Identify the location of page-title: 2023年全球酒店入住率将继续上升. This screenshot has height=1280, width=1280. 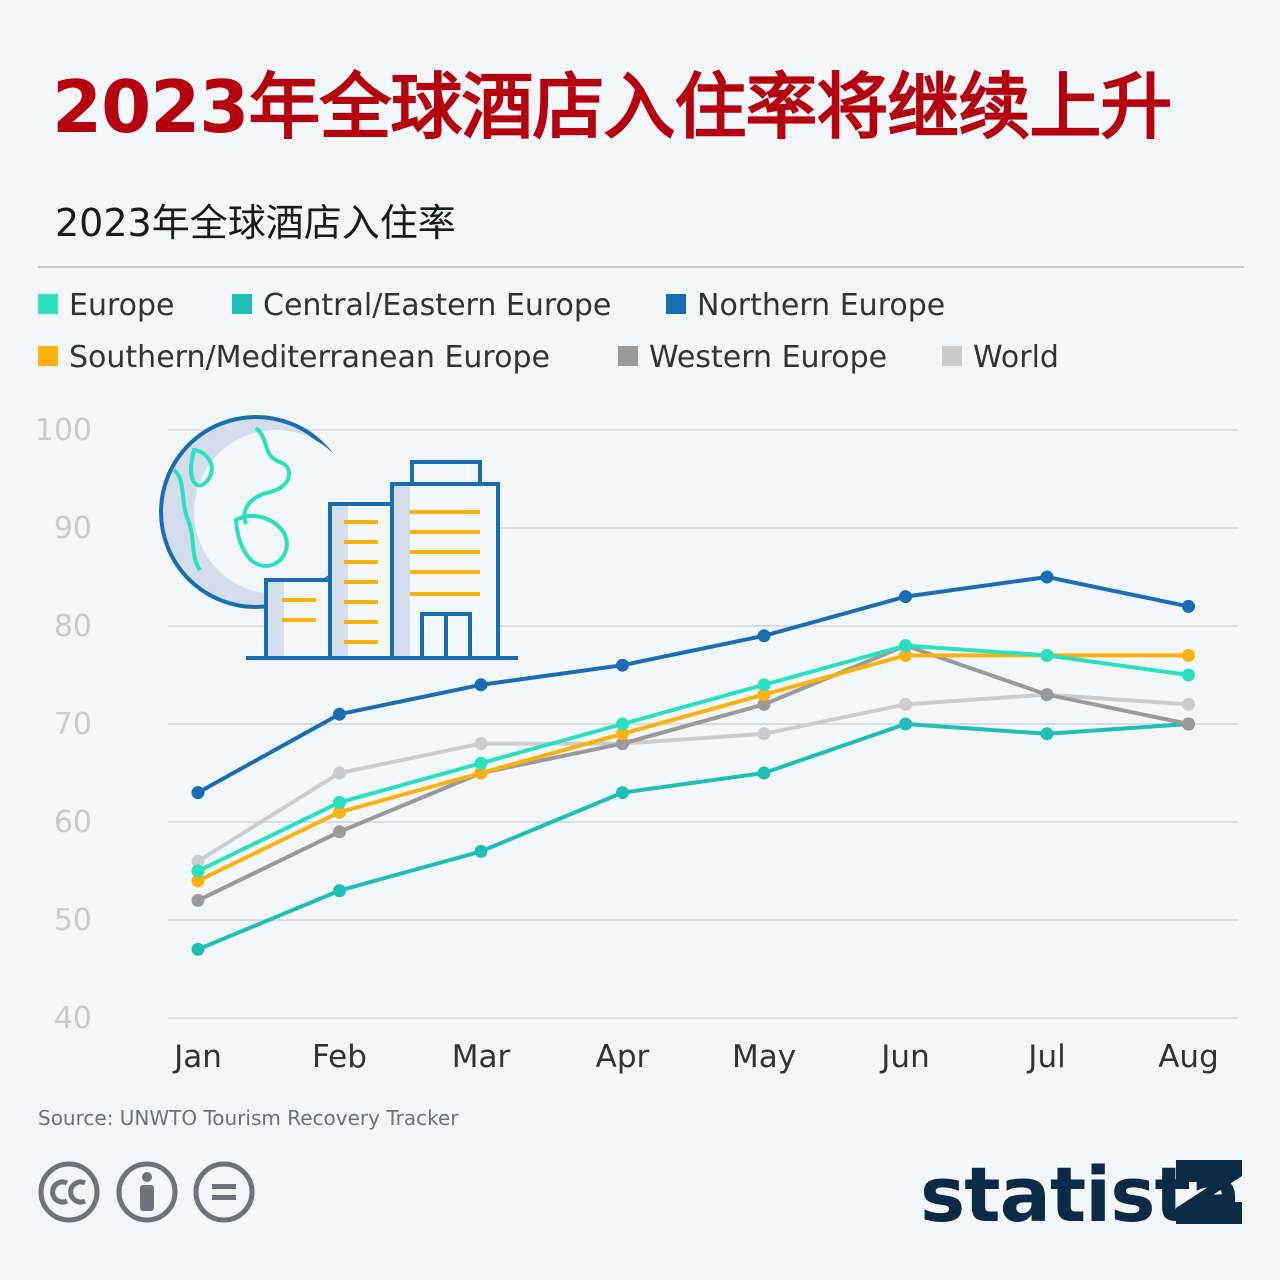
(612, 107).